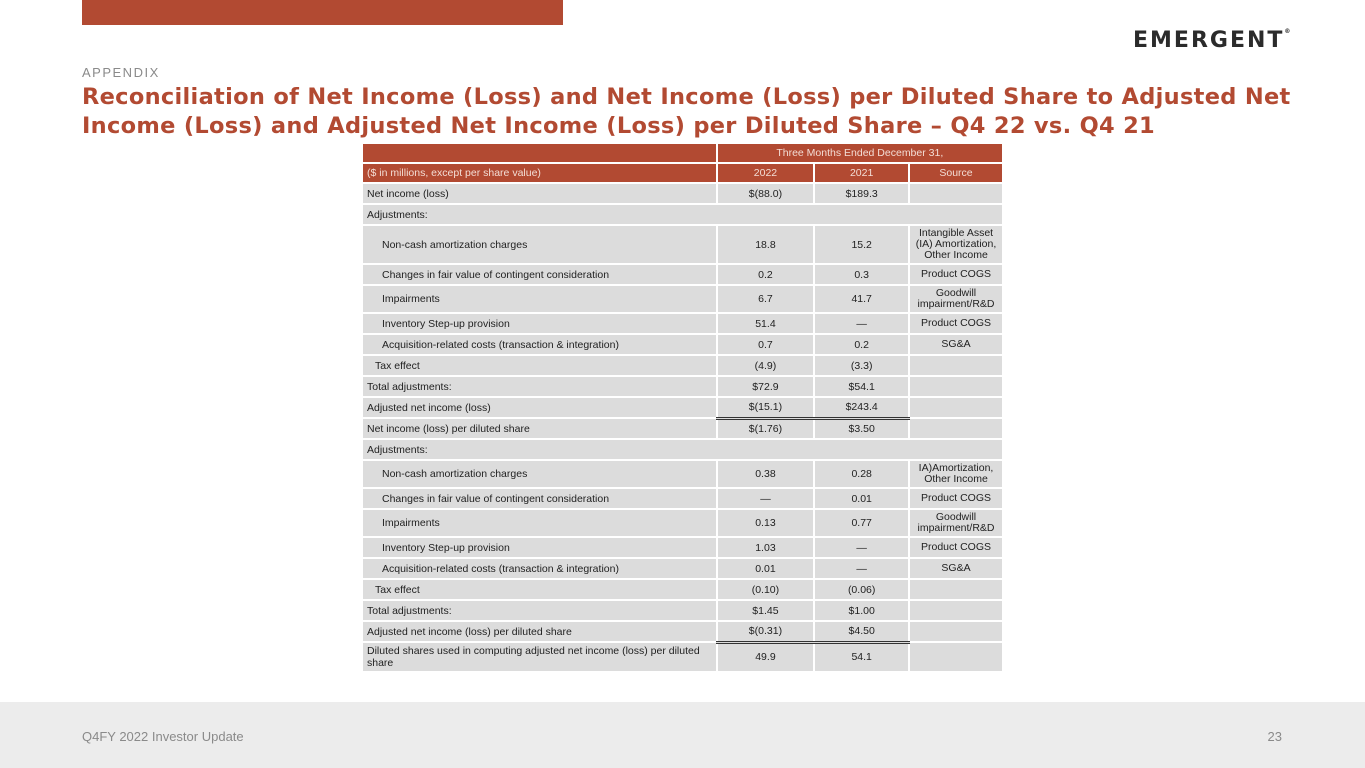 The image size is (1365, 768). What do you see at coordinates (862, 244) in the screenshot?
I see `value-2021: 15.2` at bounding box center [862, 244].